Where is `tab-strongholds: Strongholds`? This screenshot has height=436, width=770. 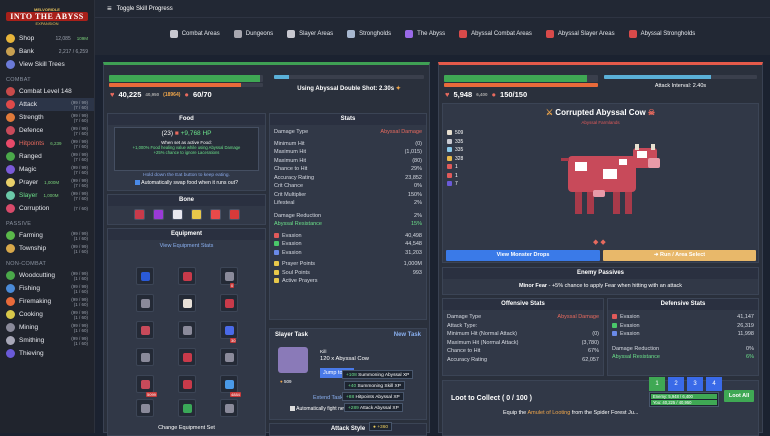 tab-strongholds: Strongholds is located at coordinates (369, 34).